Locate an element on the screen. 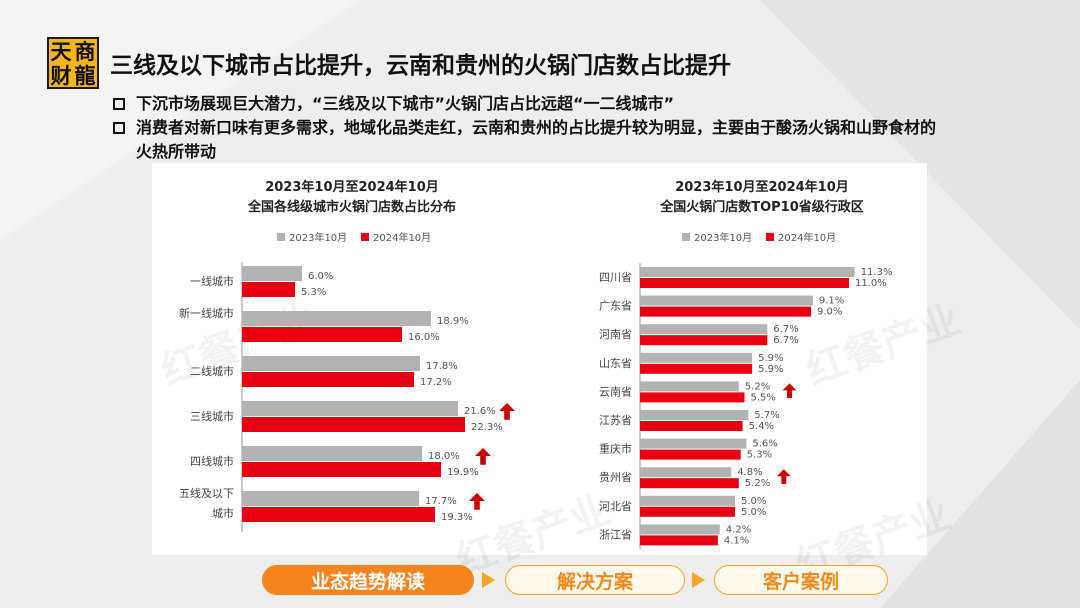  data-label-2023: 6.0% is located at coordinates (320, 276).